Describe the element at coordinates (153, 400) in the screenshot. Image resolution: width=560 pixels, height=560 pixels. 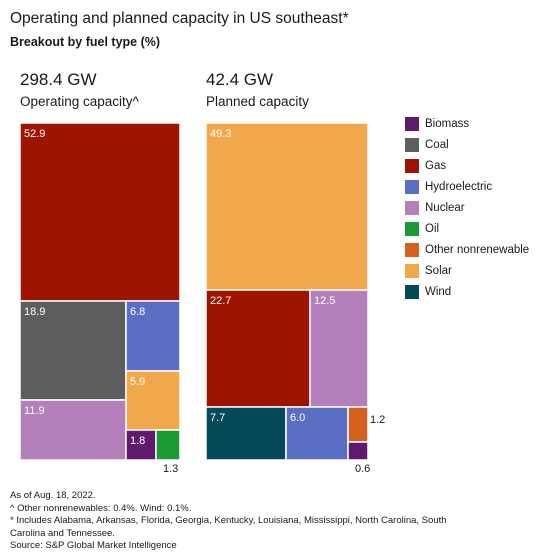
I see `operating-tile-solar` at that location.